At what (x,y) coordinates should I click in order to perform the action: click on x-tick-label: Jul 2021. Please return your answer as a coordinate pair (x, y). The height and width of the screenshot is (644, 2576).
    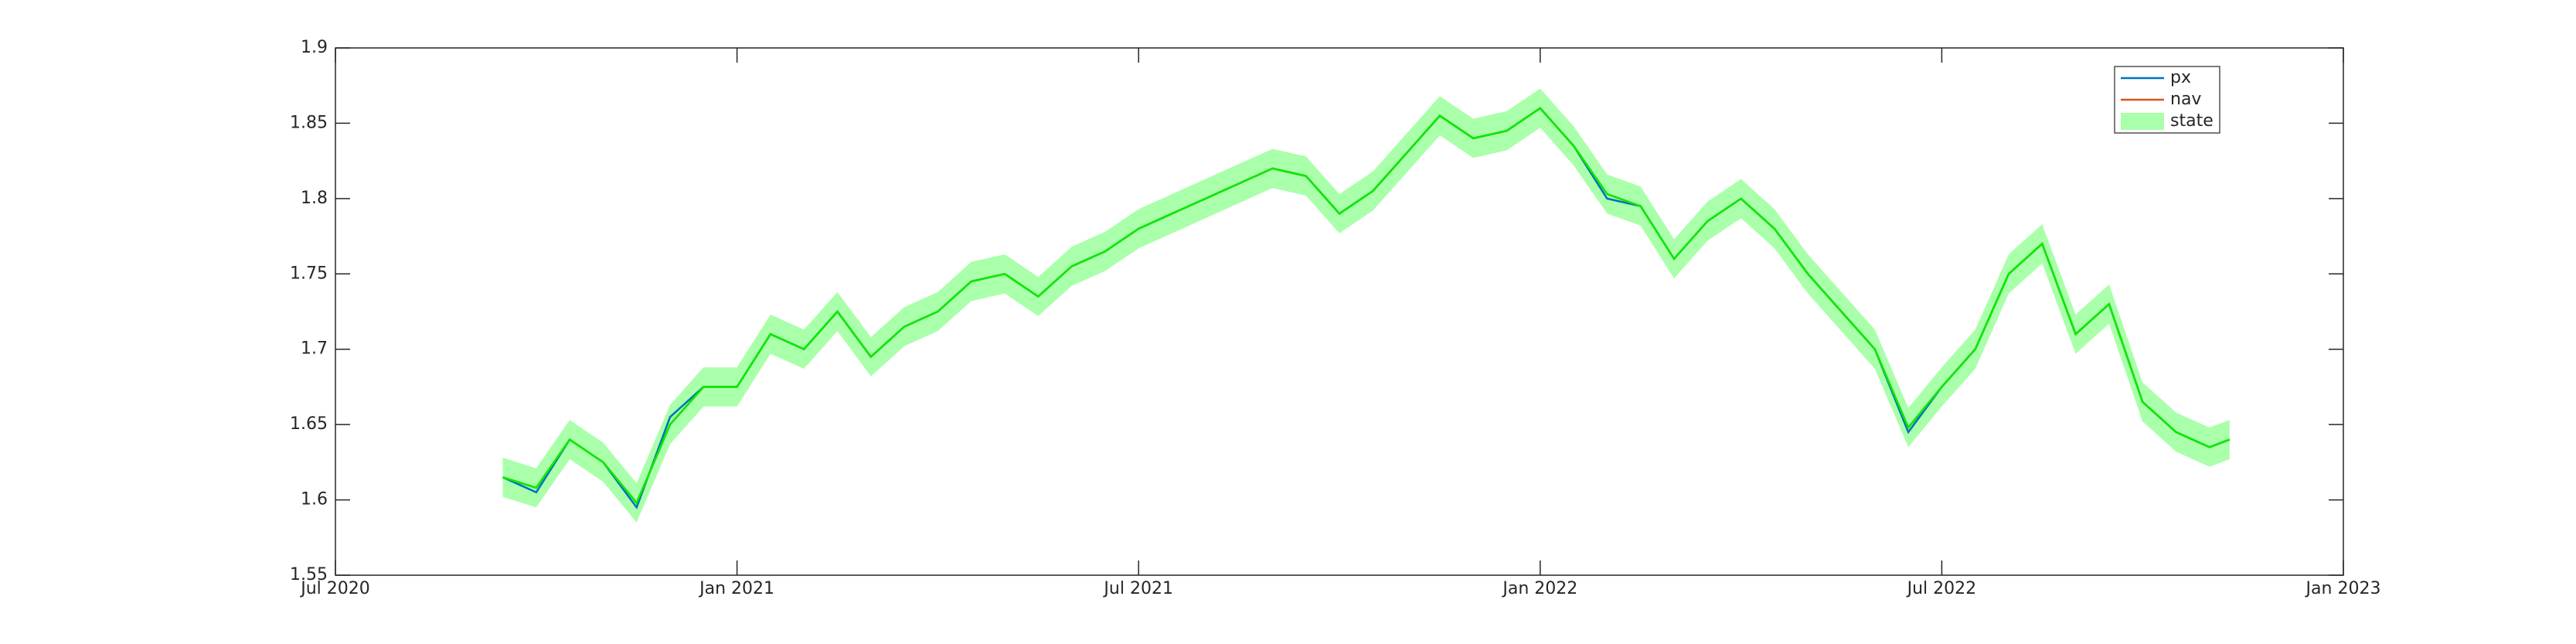
    Looking at the image, I should click on (1137, 588).